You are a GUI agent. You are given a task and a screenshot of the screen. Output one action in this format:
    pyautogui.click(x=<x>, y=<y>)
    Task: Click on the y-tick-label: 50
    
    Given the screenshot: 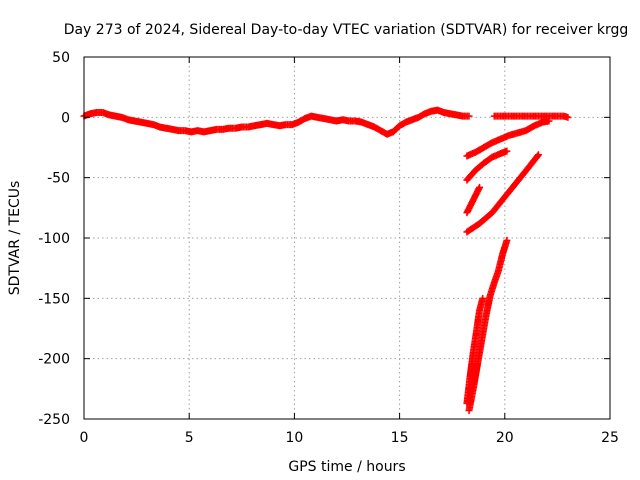 What is the action you would take?
    pyautogui.click(x=61, y=58)
    